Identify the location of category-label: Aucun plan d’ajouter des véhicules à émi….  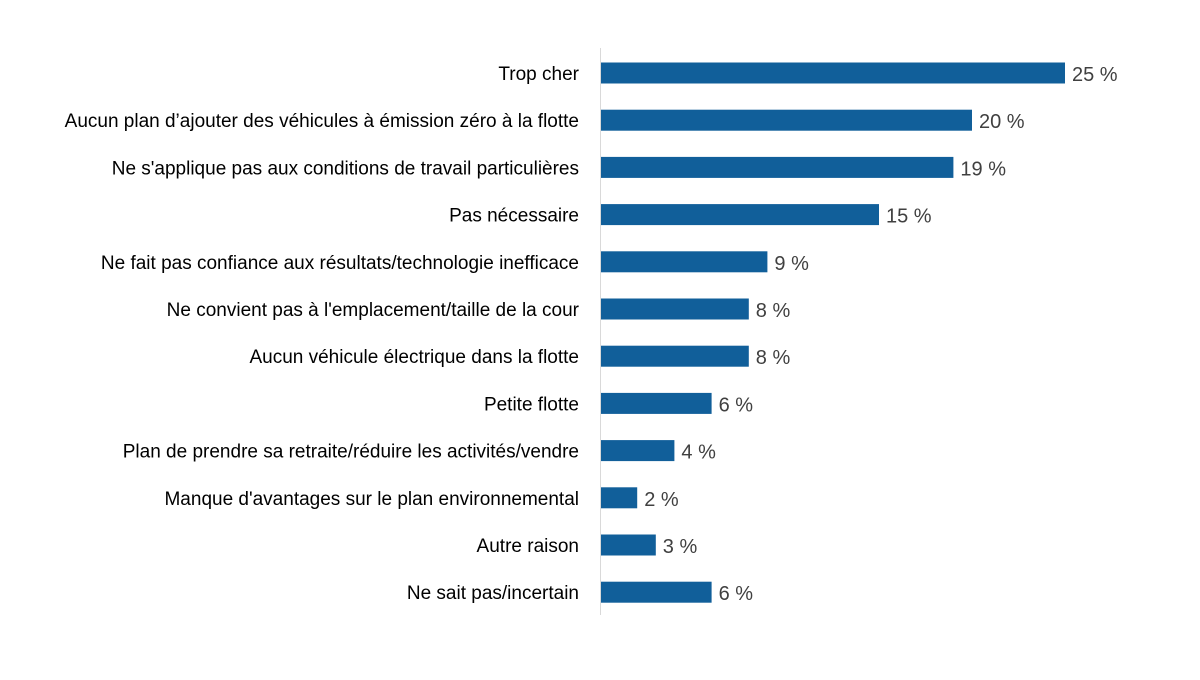
(322, 121).